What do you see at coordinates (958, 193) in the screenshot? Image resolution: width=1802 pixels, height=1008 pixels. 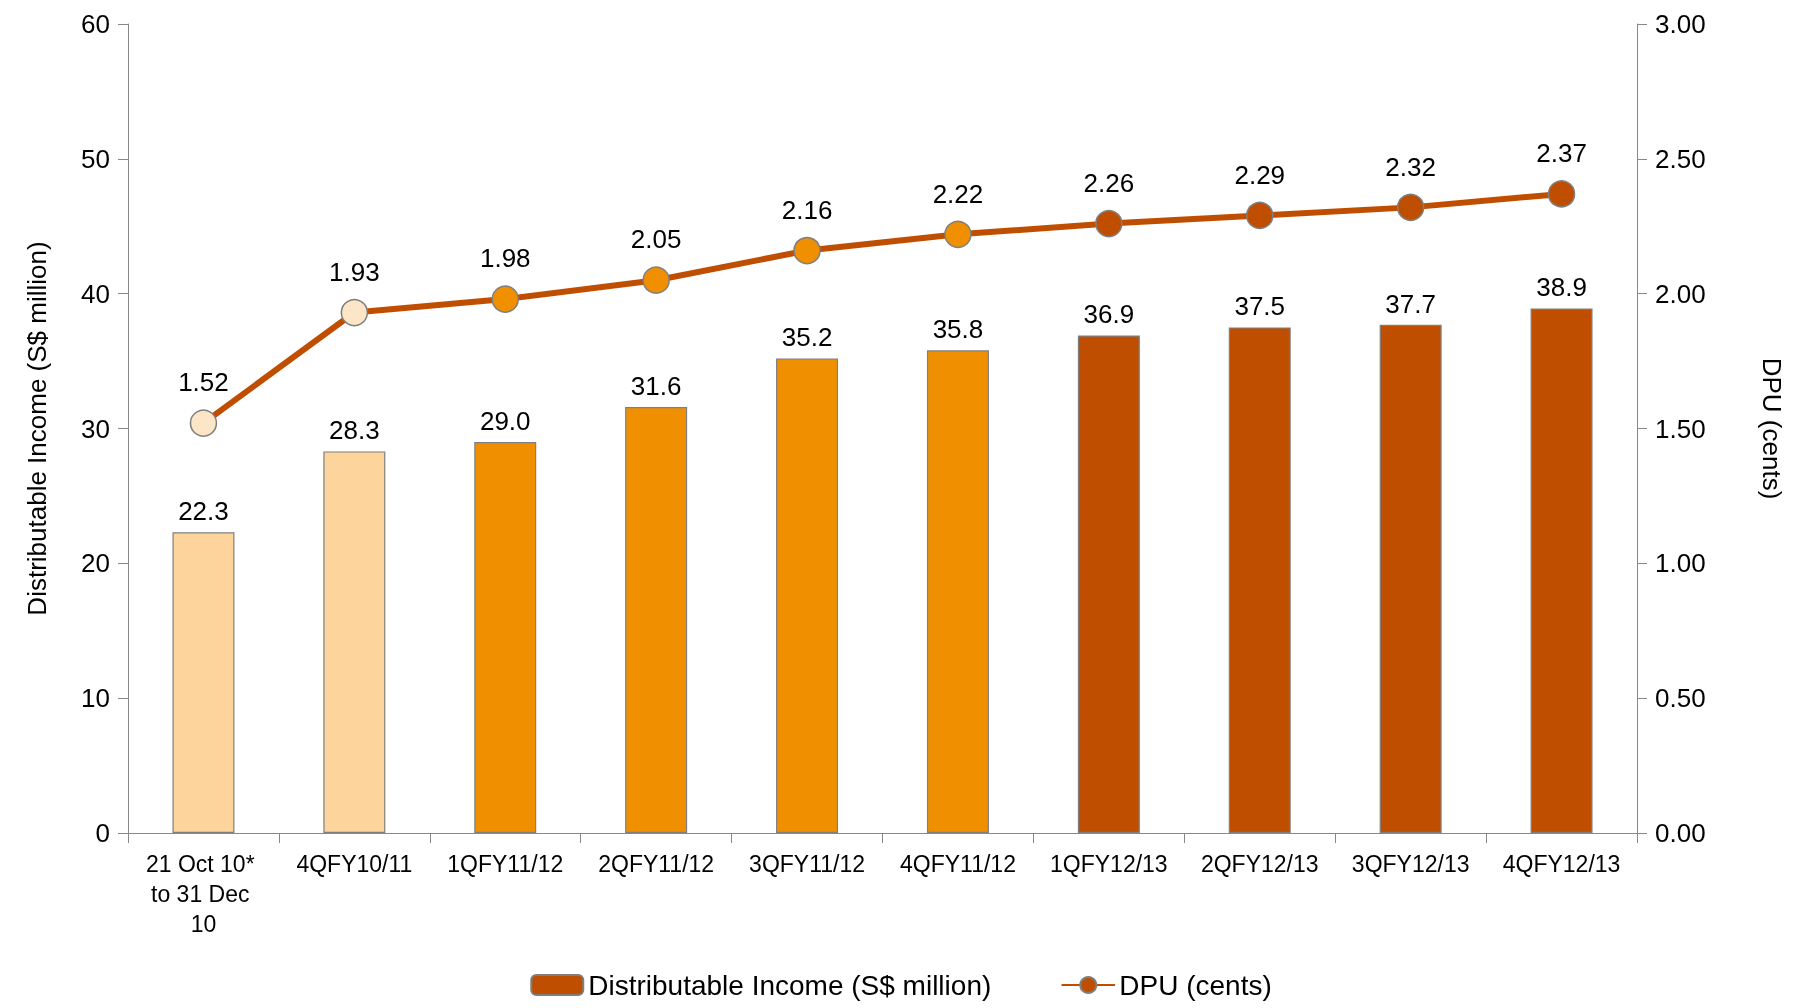 I see `data-label: 2.22` at bounding box center [958, 193].